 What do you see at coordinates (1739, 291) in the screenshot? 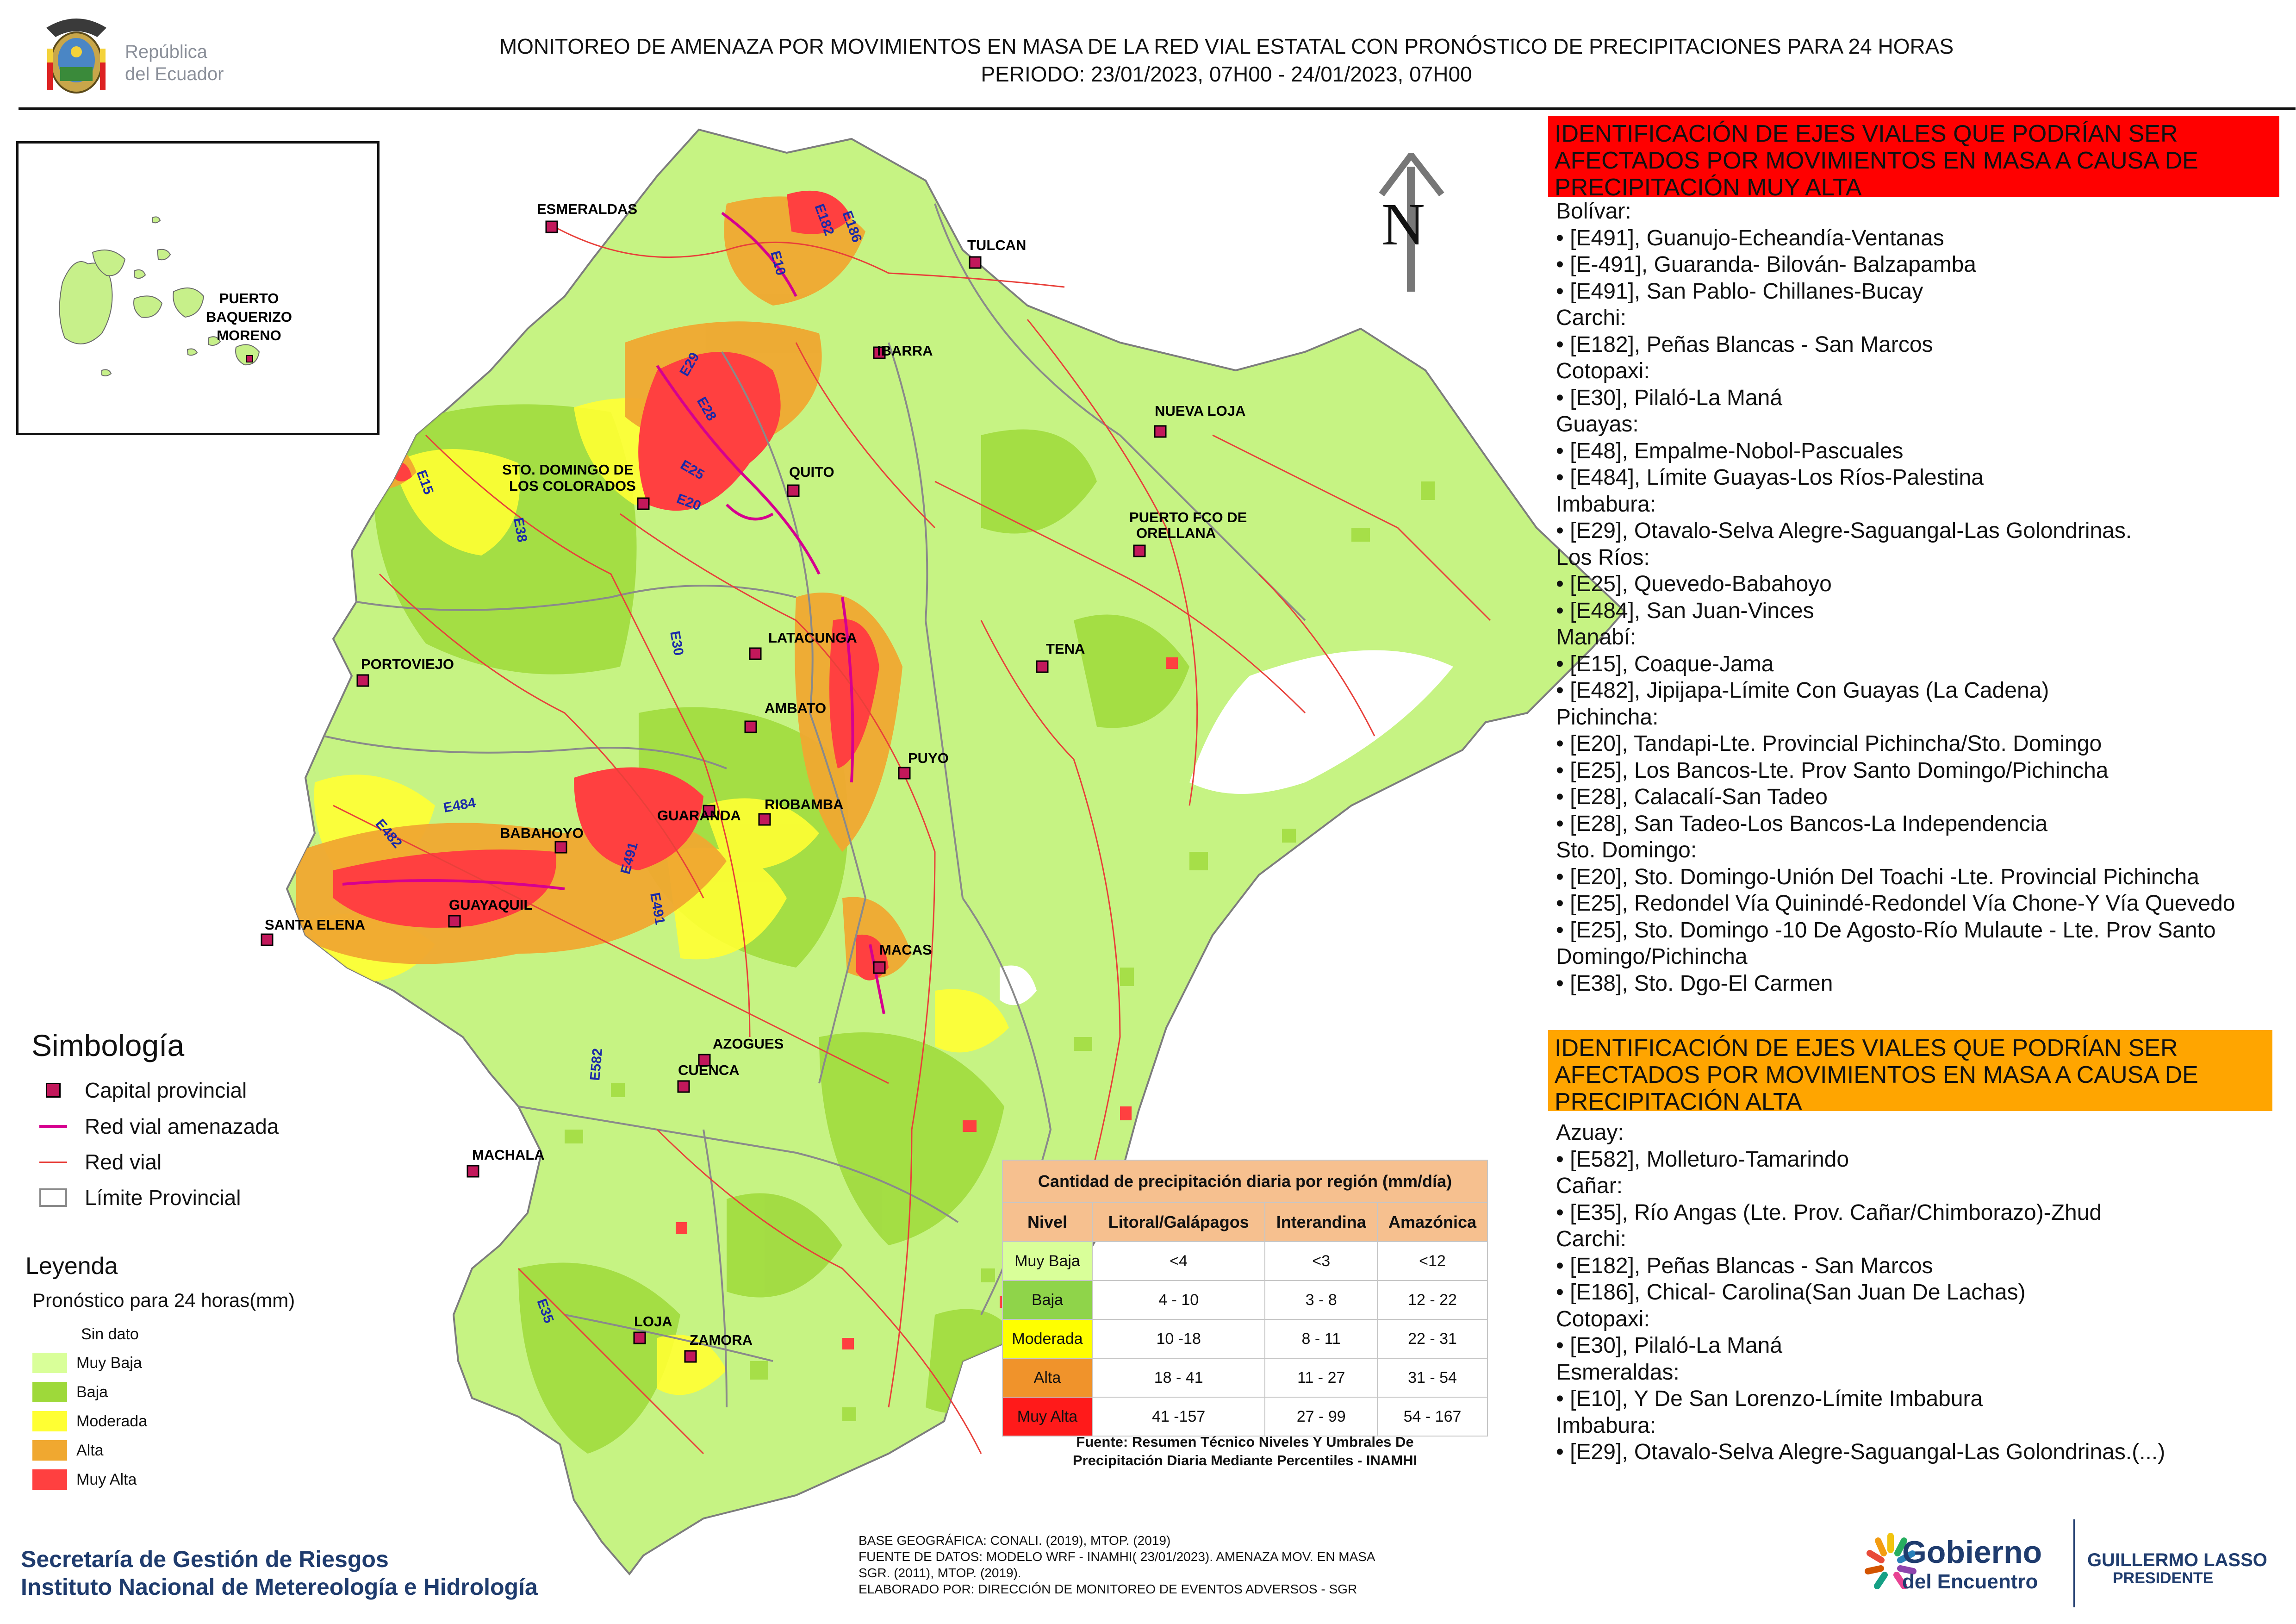
I see `list-item: • [E491], San Pablo- Chillanes-Bucay` at bounding box center [1739, 291].